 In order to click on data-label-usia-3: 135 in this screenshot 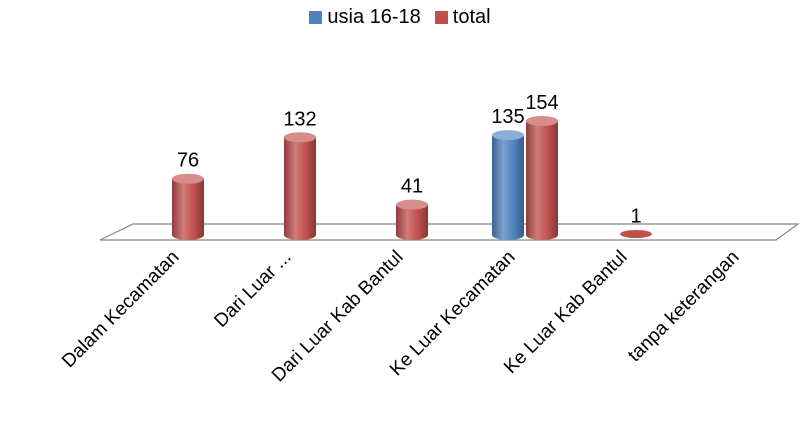, I will do `click(507, 117)`.